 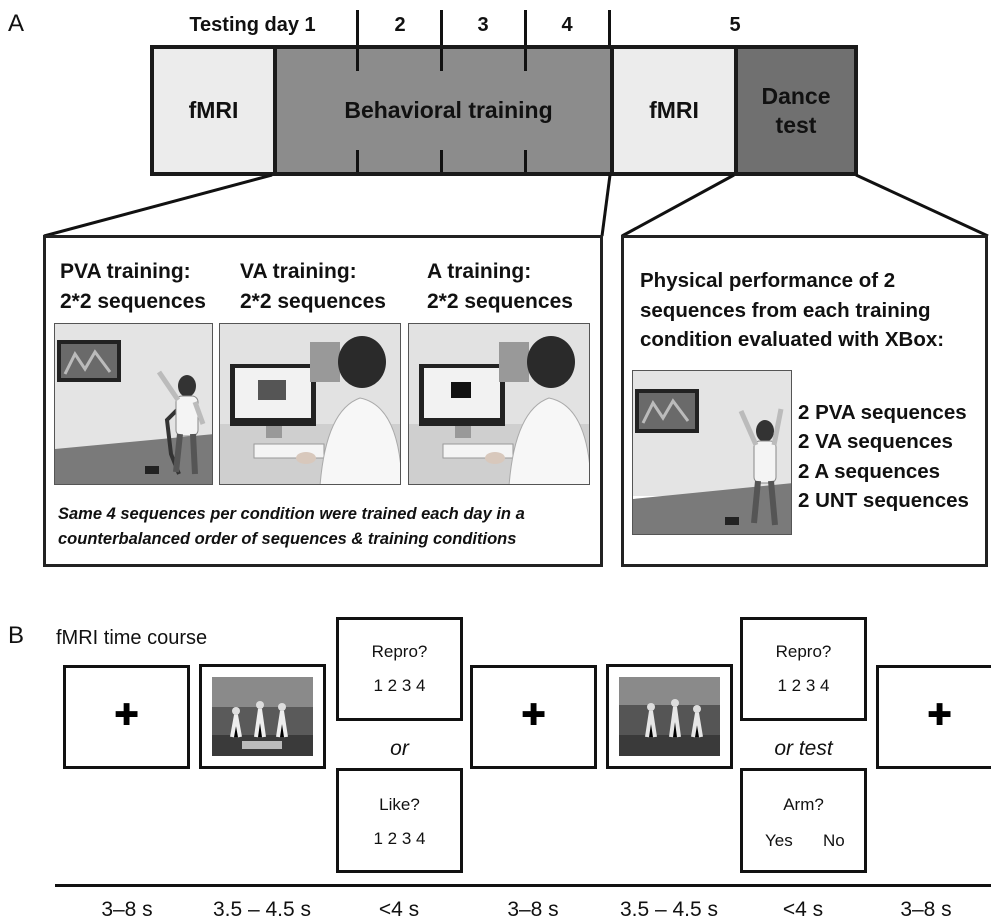 I want to click on zoom-connectors, so click(x=516, y=205).